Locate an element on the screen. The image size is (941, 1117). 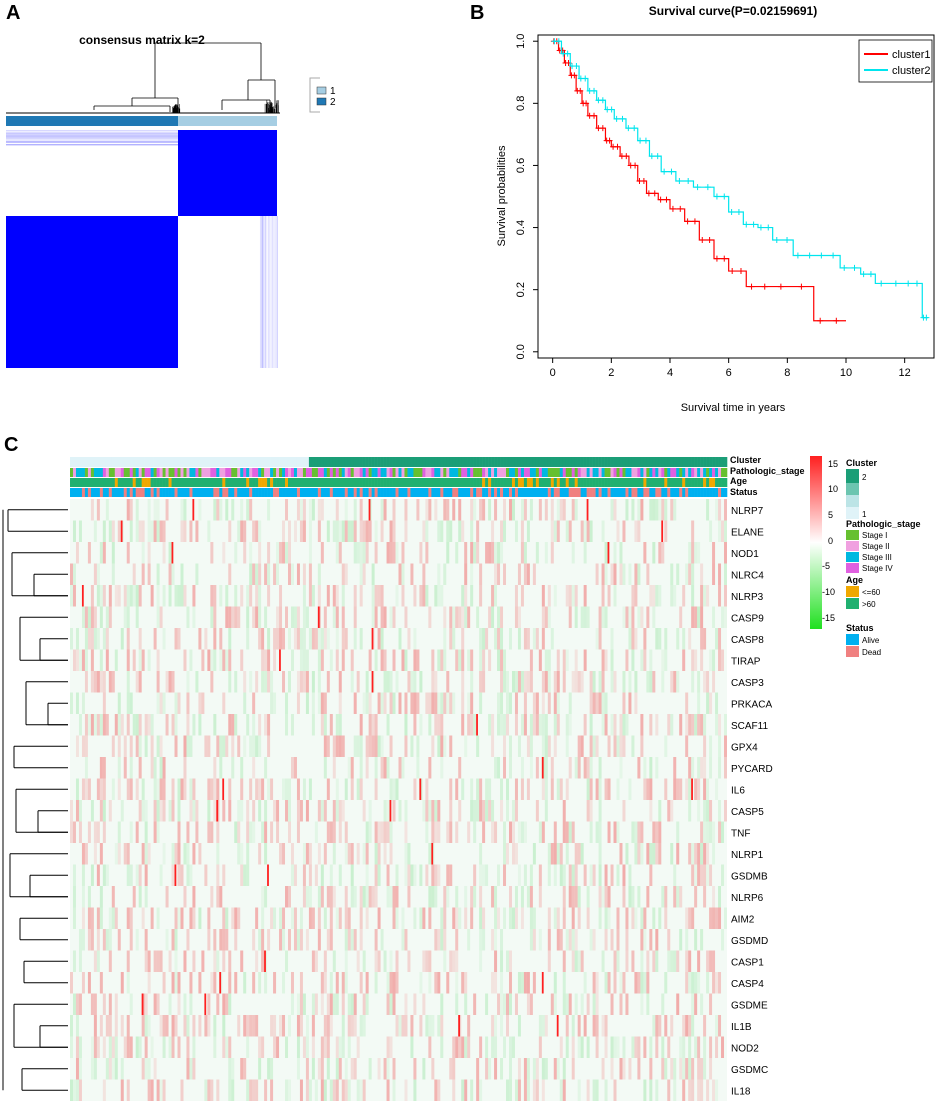
legend-label-2: 2 is located at coordinates (333, 102).